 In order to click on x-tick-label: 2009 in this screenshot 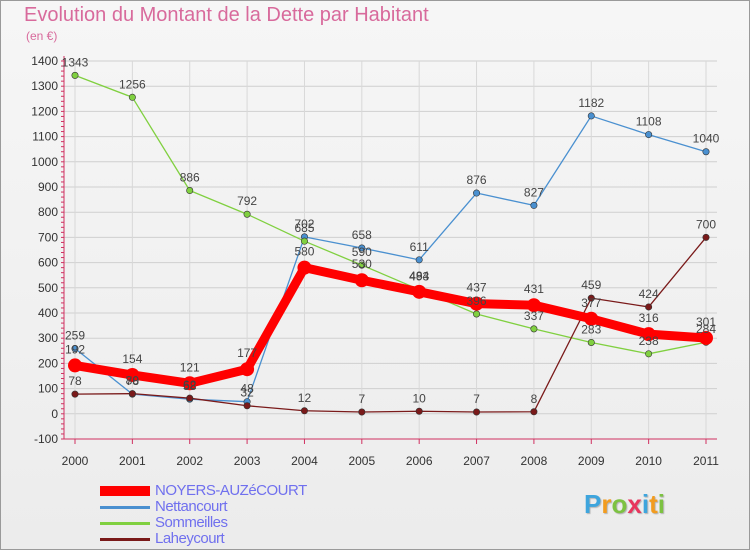, I will do `click(591, 461)`.